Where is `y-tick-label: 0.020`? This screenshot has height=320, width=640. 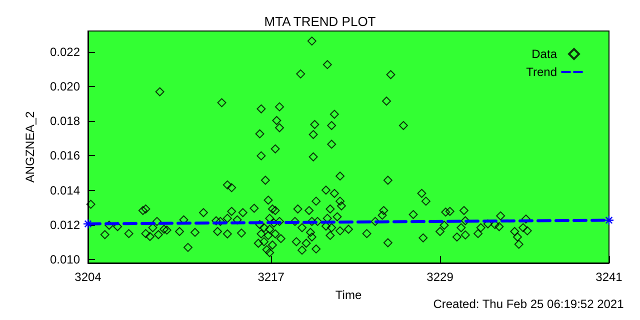 y-tick-label: 0.020 is located at coordinates (65, 86).